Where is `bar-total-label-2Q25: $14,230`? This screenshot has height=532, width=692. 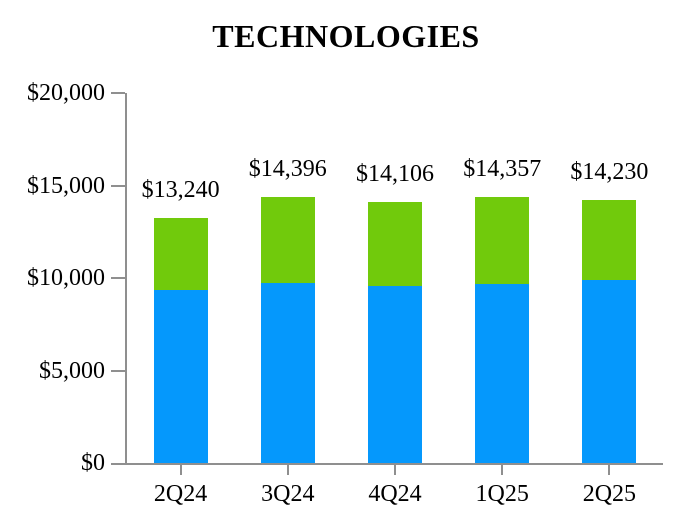
bar-total-label-2Q25: $14,230 is located at coordinates (609, 171).